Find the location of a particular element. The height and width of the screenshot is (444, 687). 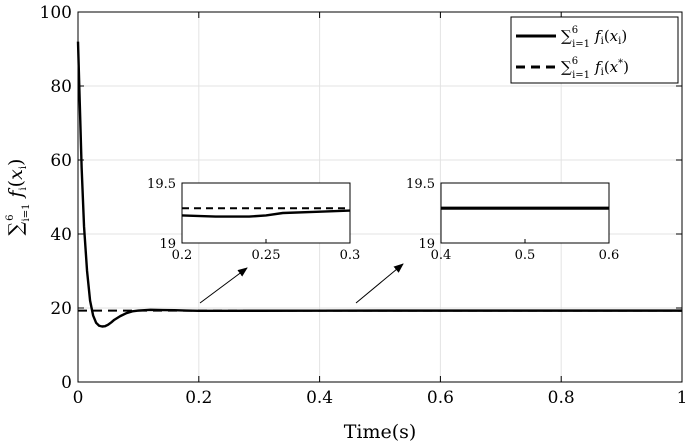

legend-entry-2: ∑6 i=1 fi(x*) is located at coordinates (595, 68).